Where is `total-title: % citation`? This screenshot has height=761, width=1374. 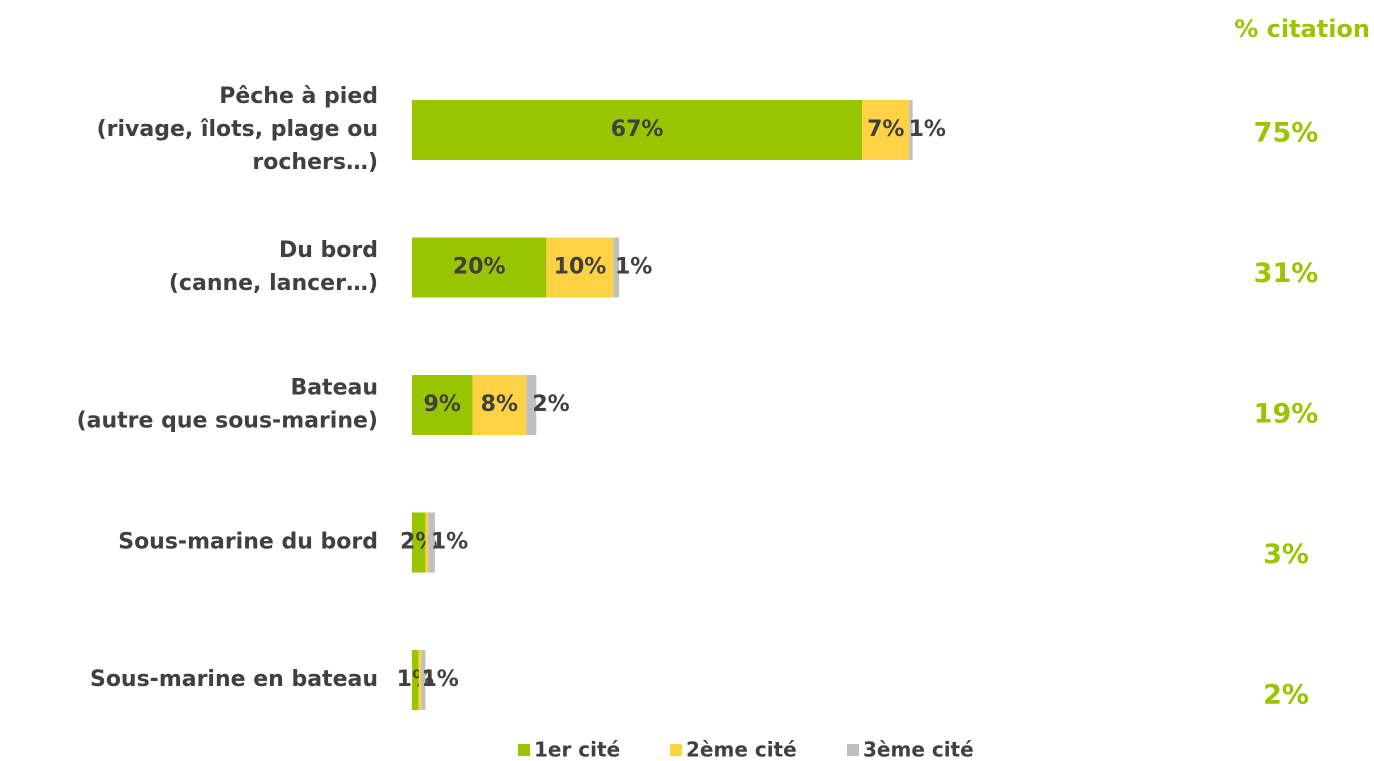
total-title: % citation is located at coordinates (1302, 29).